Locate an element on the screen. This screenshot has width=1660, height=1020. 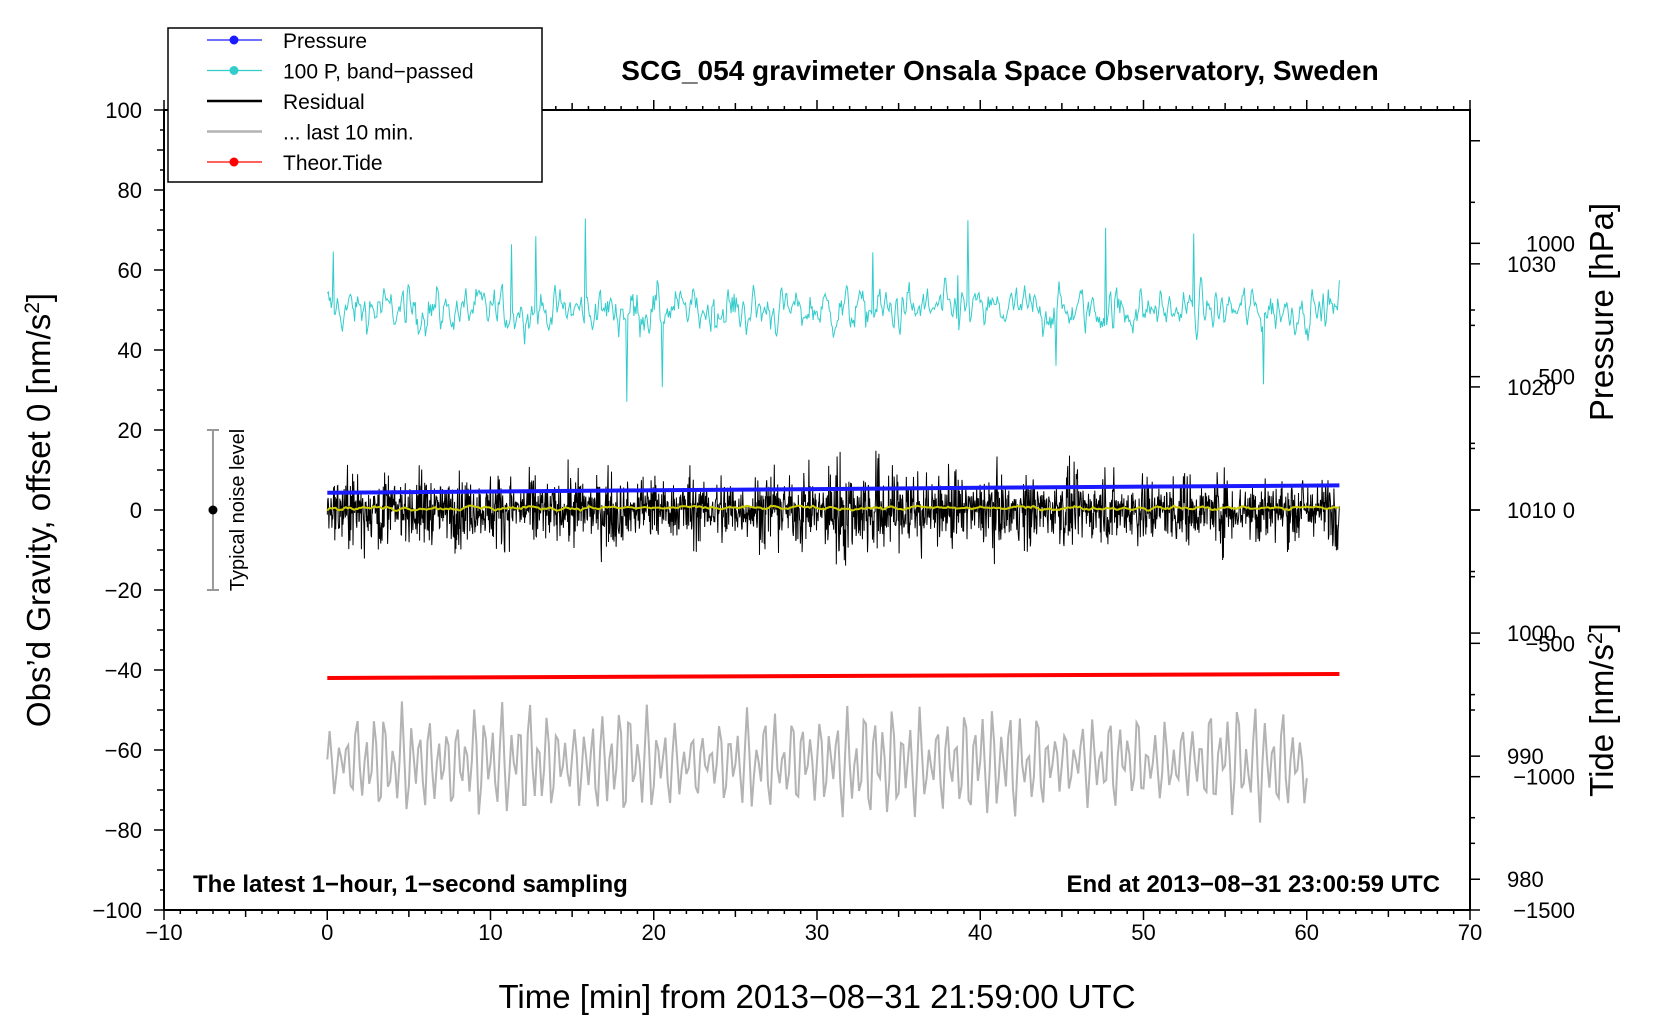
y-tick-label: 20 is located at coordinates (130, 430).